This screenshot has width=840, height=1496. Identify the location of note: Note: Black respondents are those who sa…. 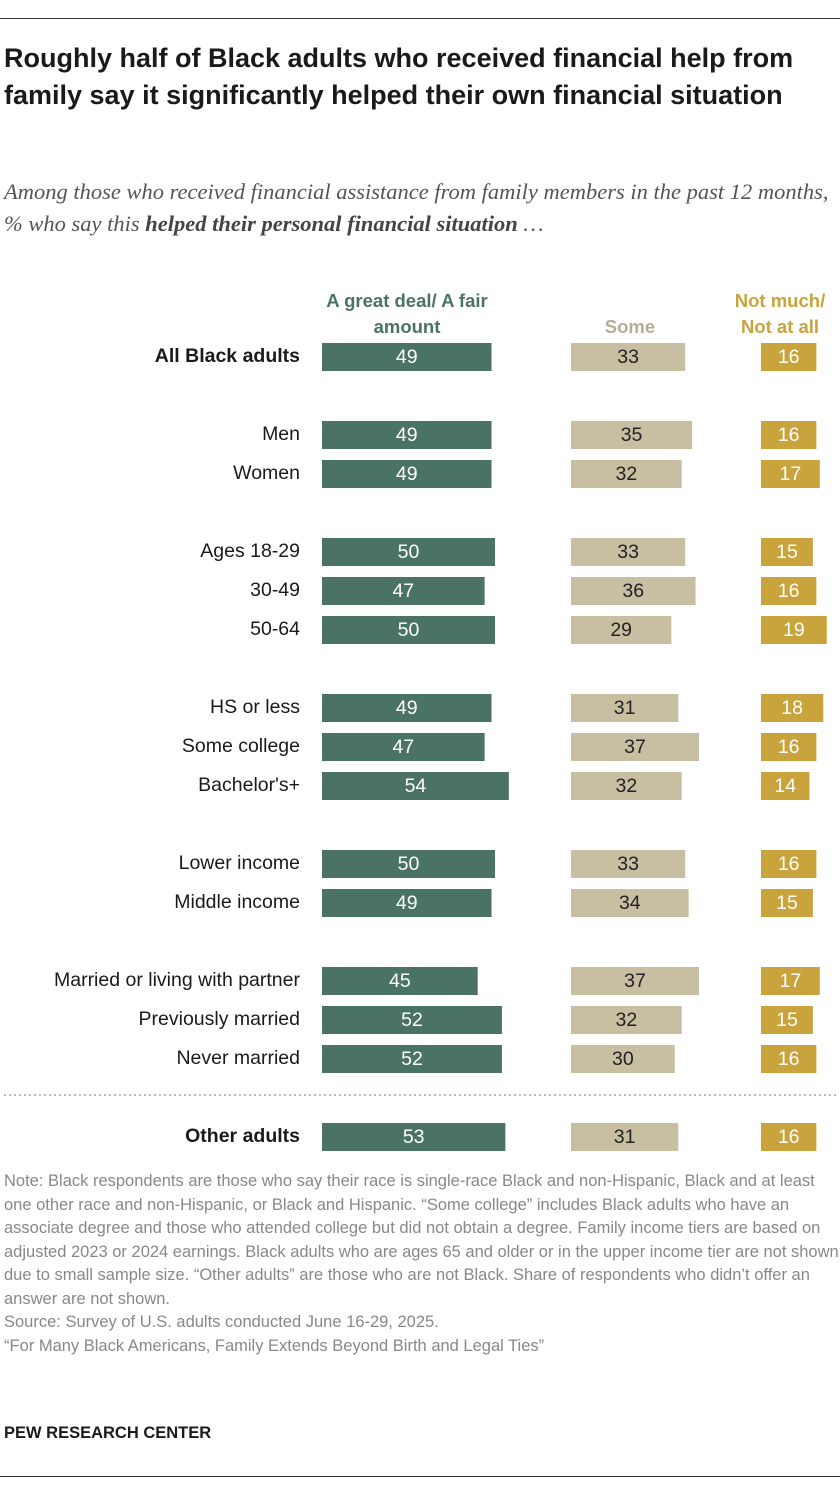
(421, 1240).